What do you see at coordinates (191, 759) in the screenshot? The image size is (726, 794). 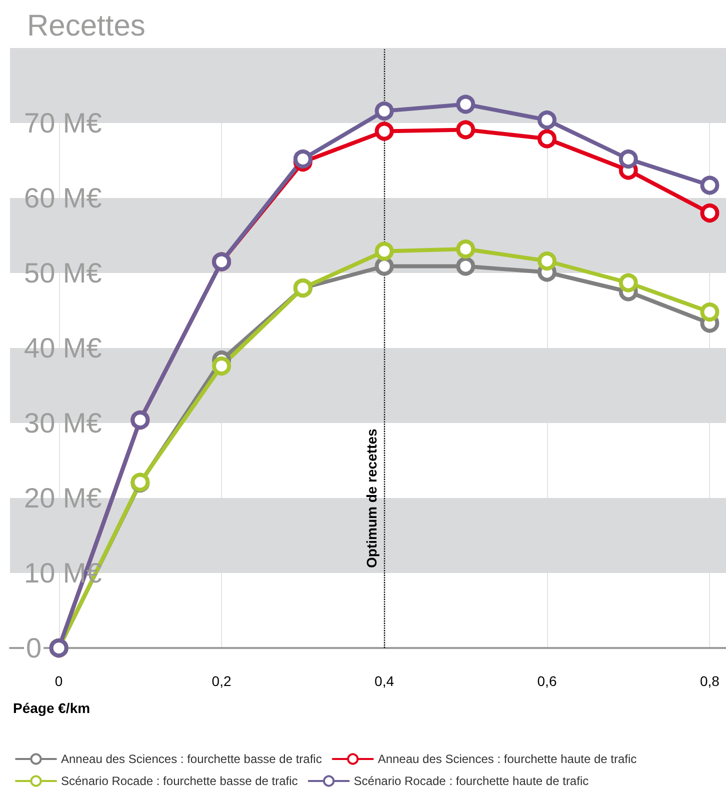 I see `legend-label: Anneau des Sciences : fourchette basse de trafic` at bounding box center [191, 759].